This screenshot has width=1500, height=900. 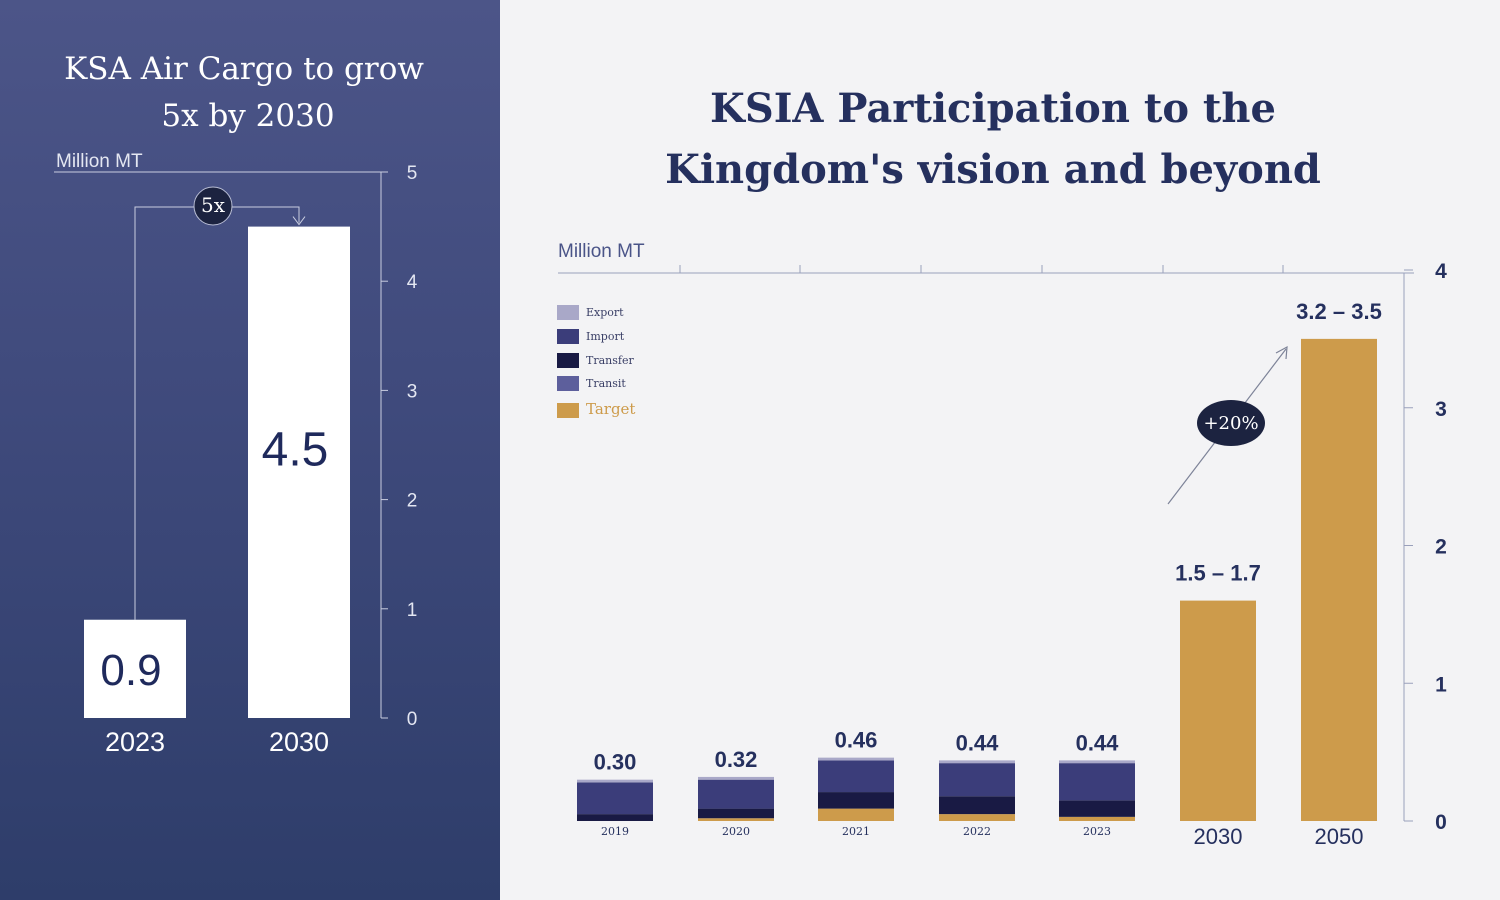 What do you see at coordinates (736, 819) in the screenshot?
I see `bar-2020-target` at bounding box center [736, 819].